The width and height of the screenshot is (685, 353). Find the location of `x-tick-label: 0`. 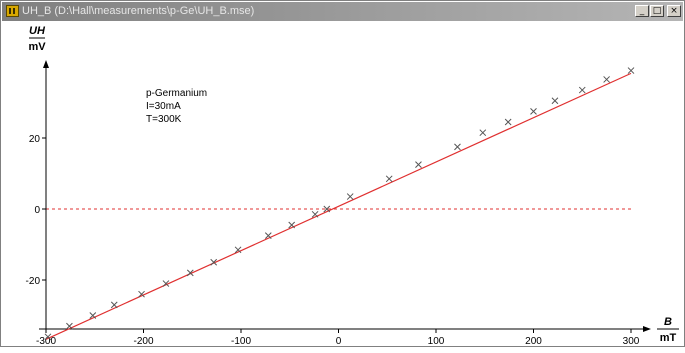

x-tick-label: 0 is located at coordinates (339, 341).